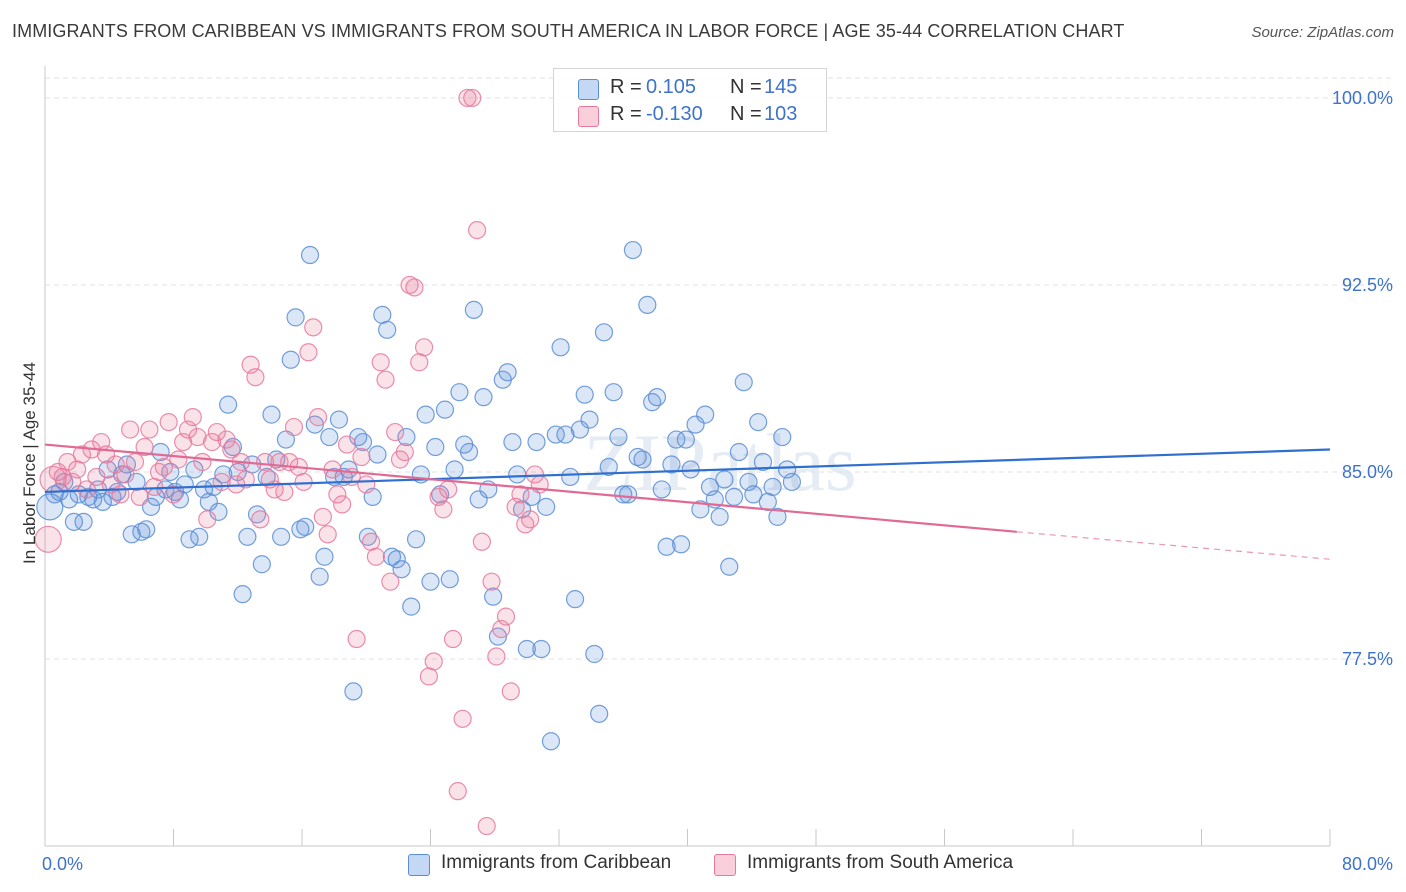 The height and width of the screenshot is (892, 1406). What do you see at coordinates (1173, 545) in the screenshot?
I see `south-america-trend-extension` at bounding box center [1173, 545].